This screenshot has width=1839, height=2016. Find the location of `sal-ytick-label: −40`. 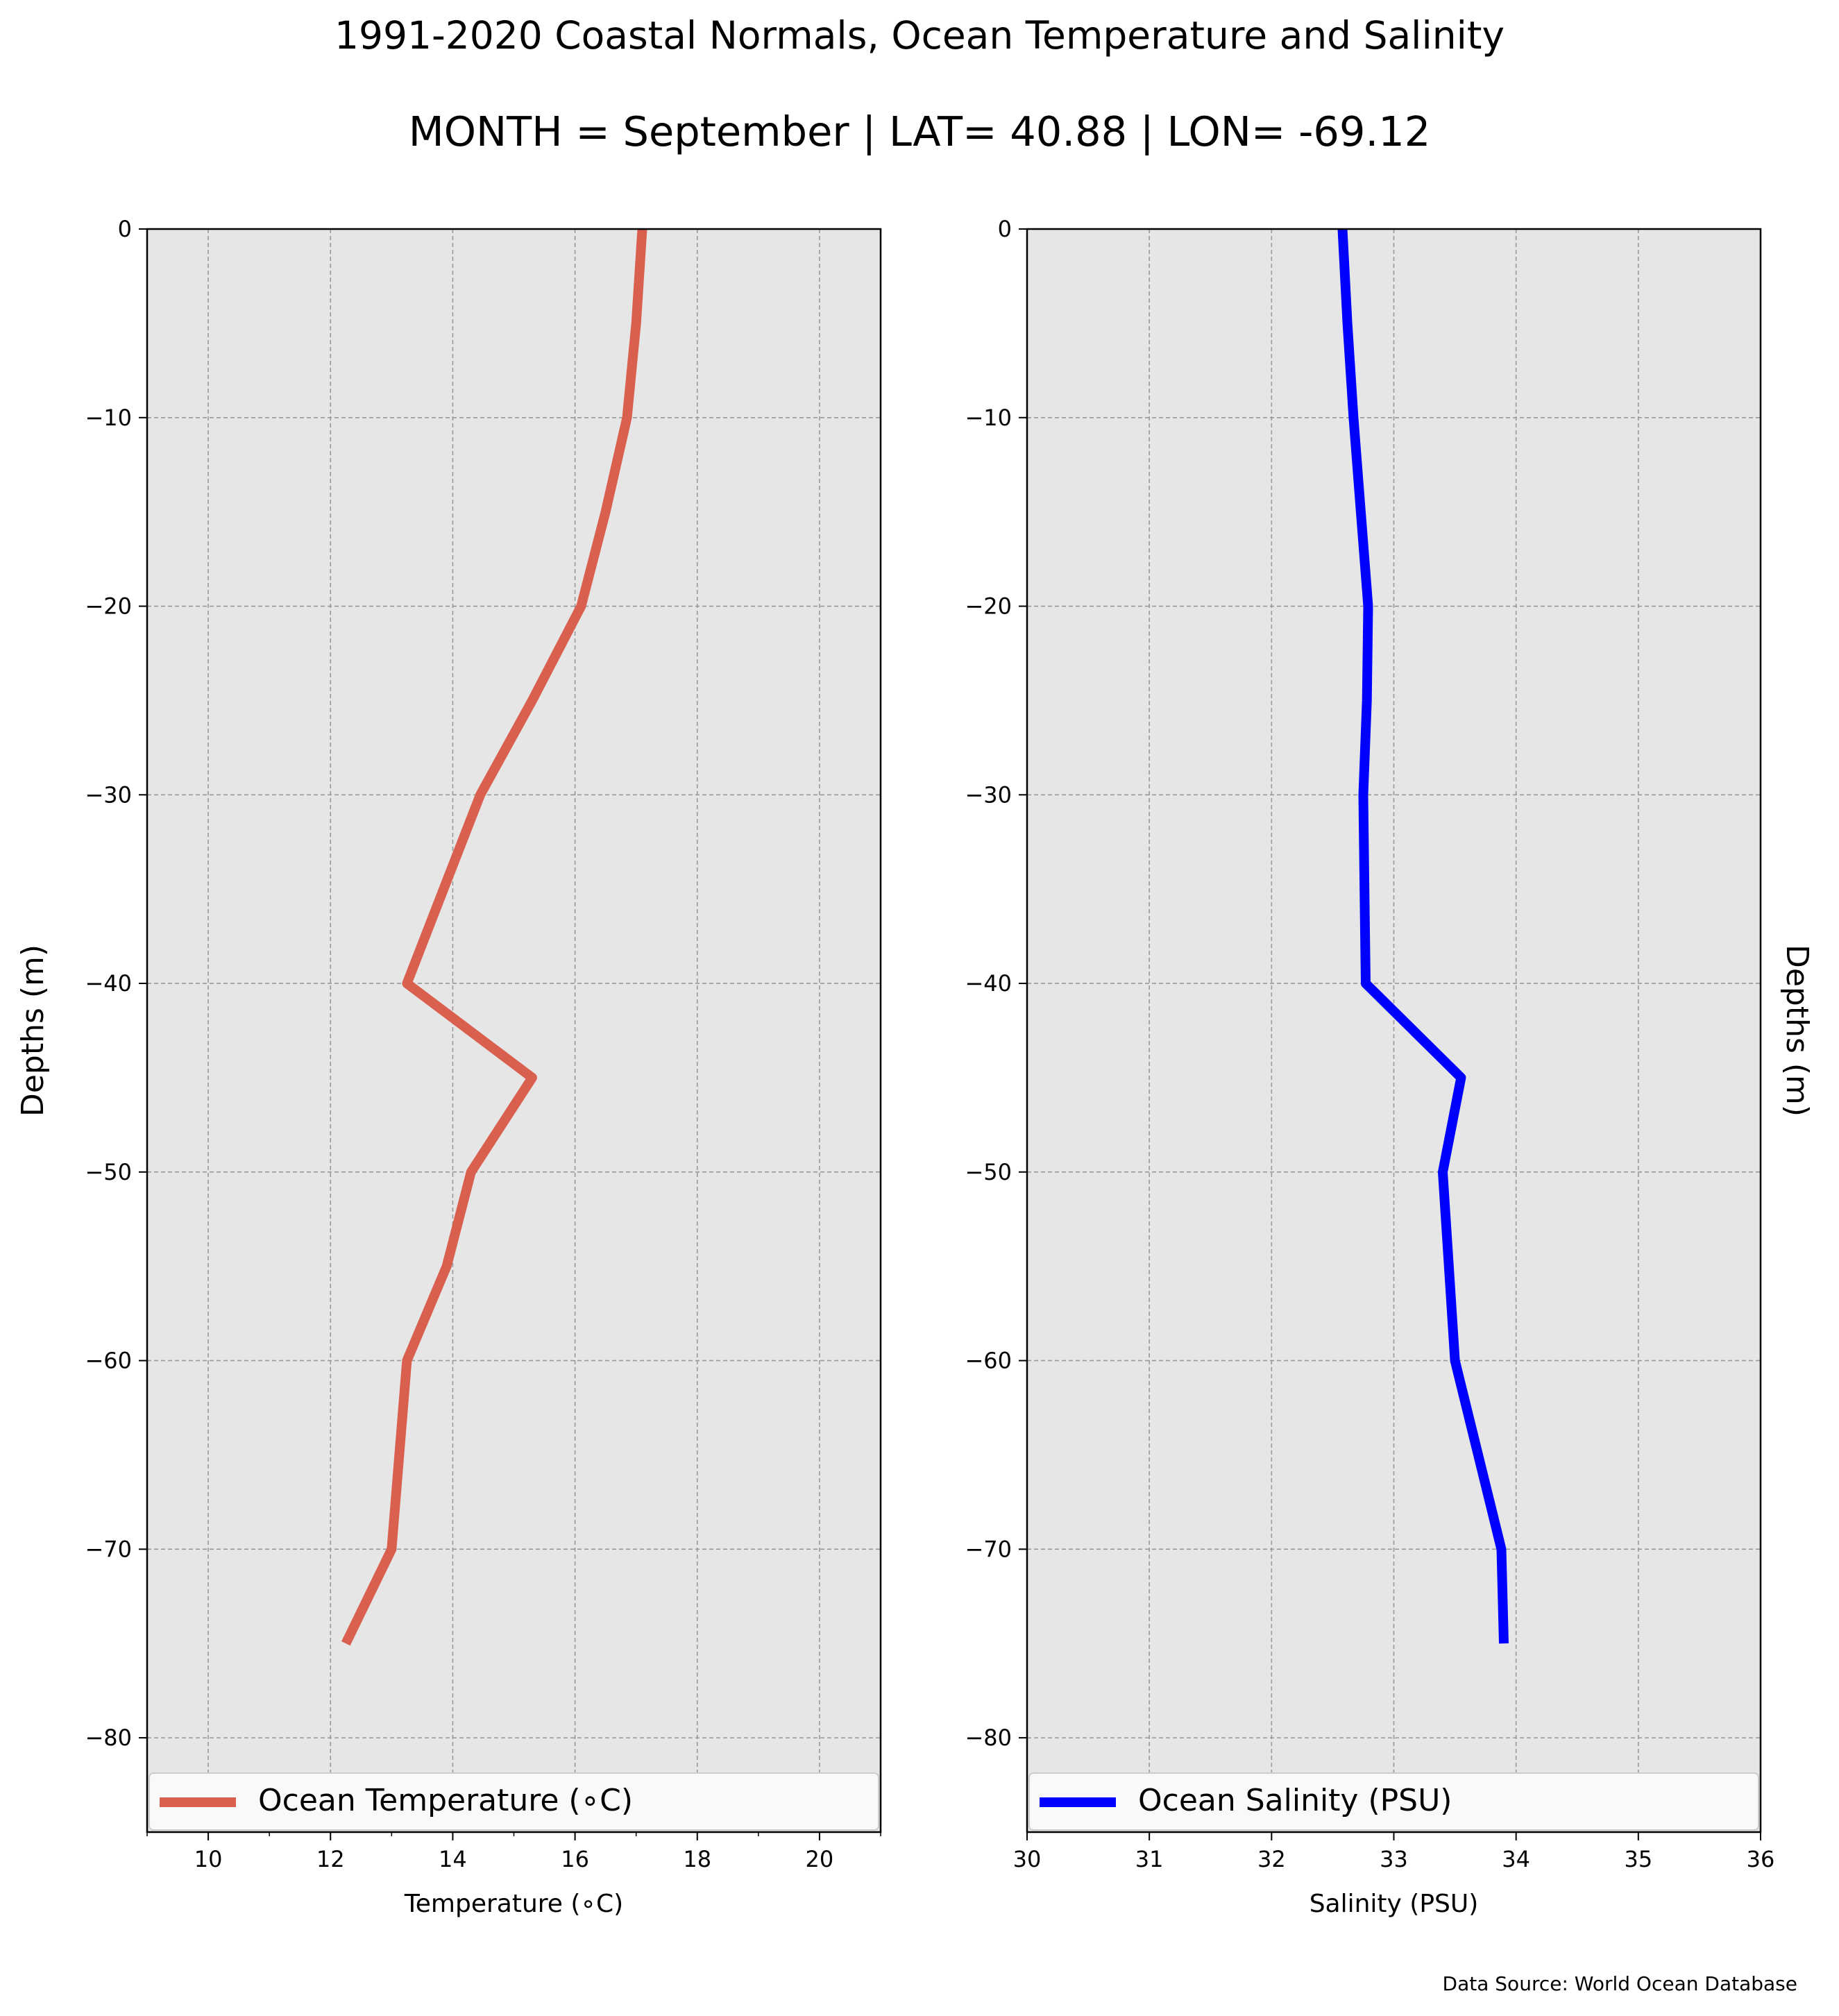

sal-ytick-label: −40 is located at coordinates (988, 984).